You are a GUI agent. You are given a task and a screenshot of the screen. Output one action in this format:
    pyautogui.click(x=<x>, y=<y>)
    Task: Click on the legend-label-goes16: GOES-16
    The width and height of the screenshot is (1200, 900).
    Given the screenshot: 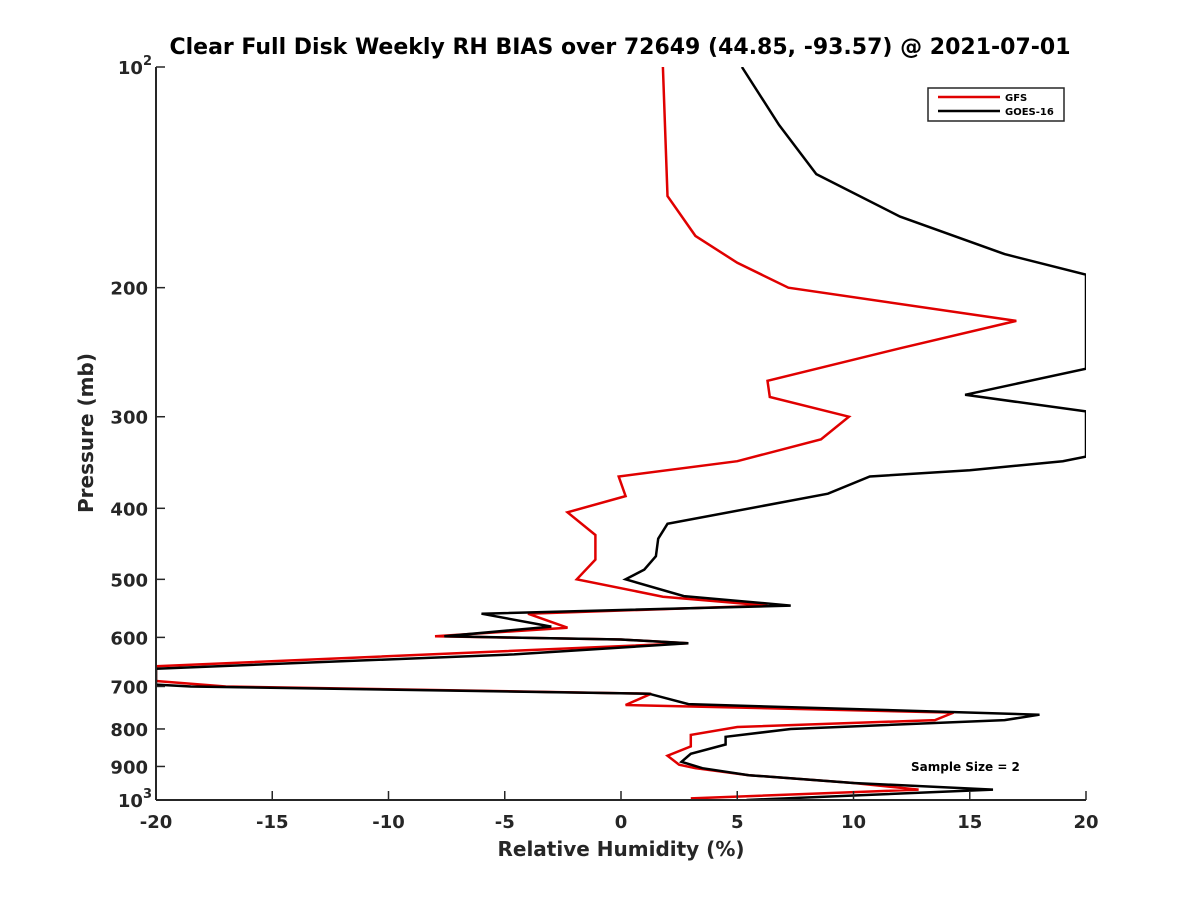 What is the action you would take?
    pyautogui.click(x=1029, y=112)
    